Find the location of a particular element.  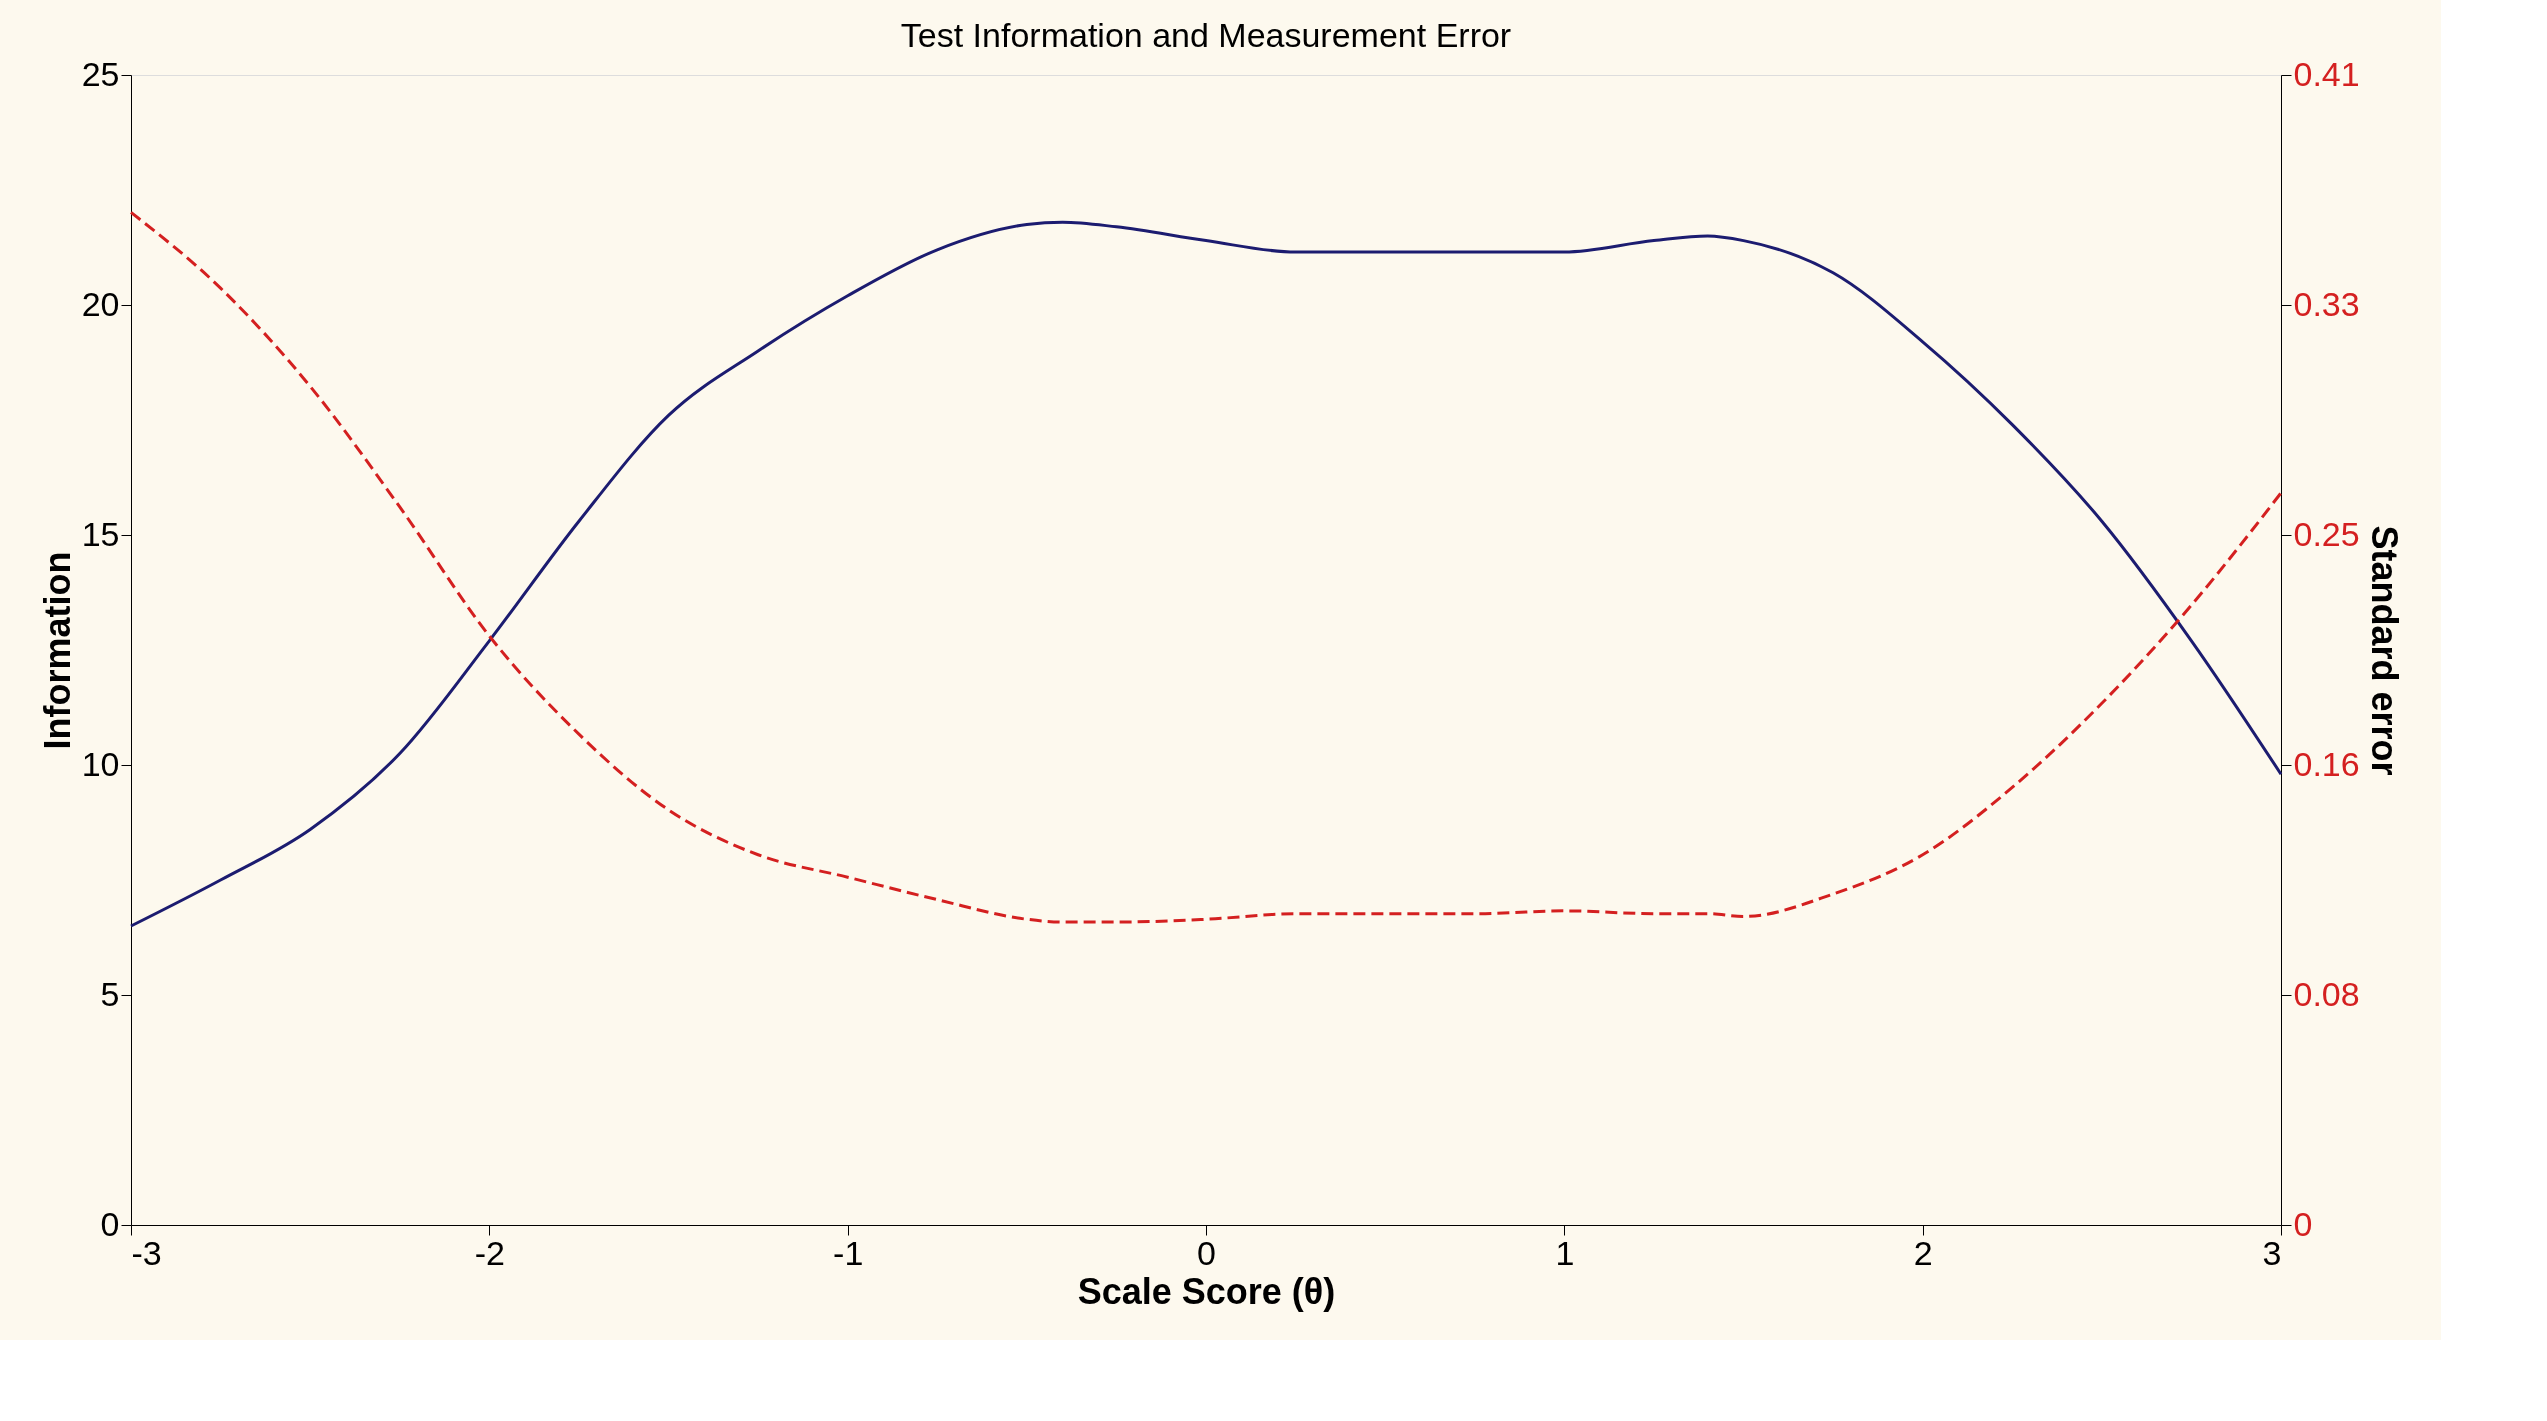

y-axis-title: Information is located at coordinates (57, 650).